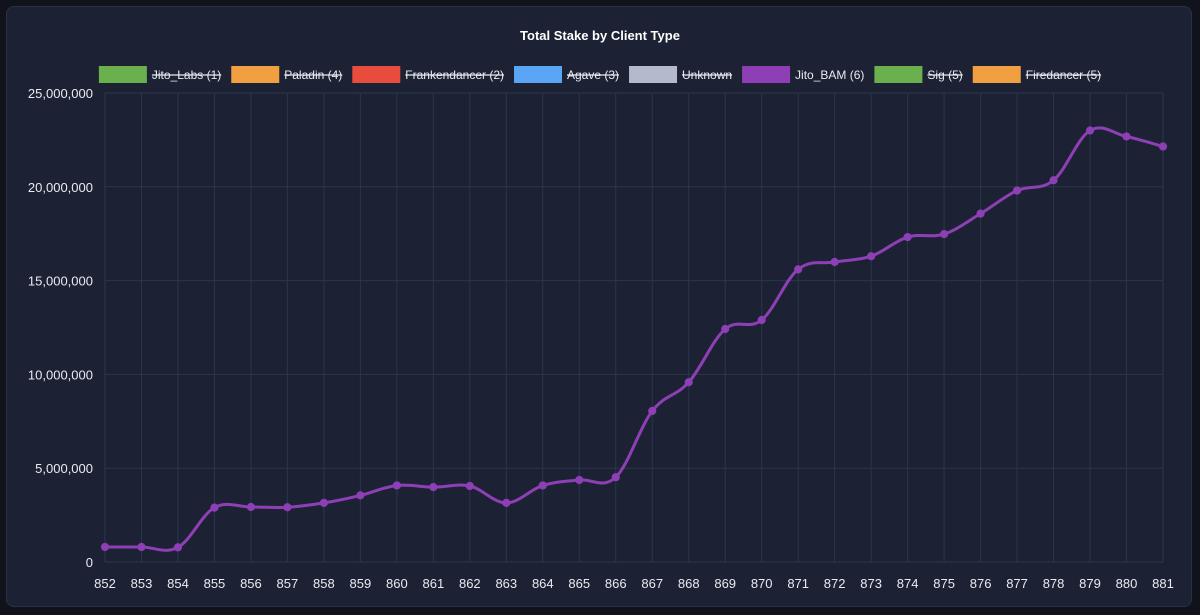  I want to click on x-tick-label: 869, so click(725, 583).